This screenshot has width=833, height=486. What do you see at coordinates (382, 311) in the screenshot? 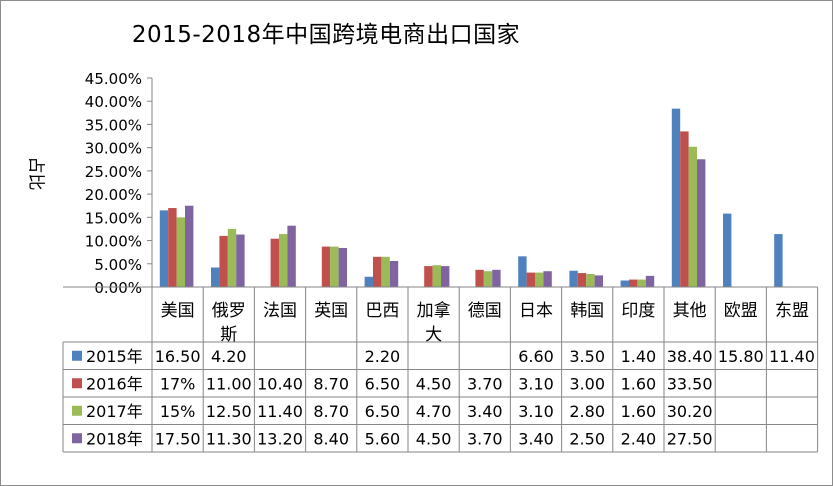
I see `x-category-label: 巴西` at bounding box center [382, 311].